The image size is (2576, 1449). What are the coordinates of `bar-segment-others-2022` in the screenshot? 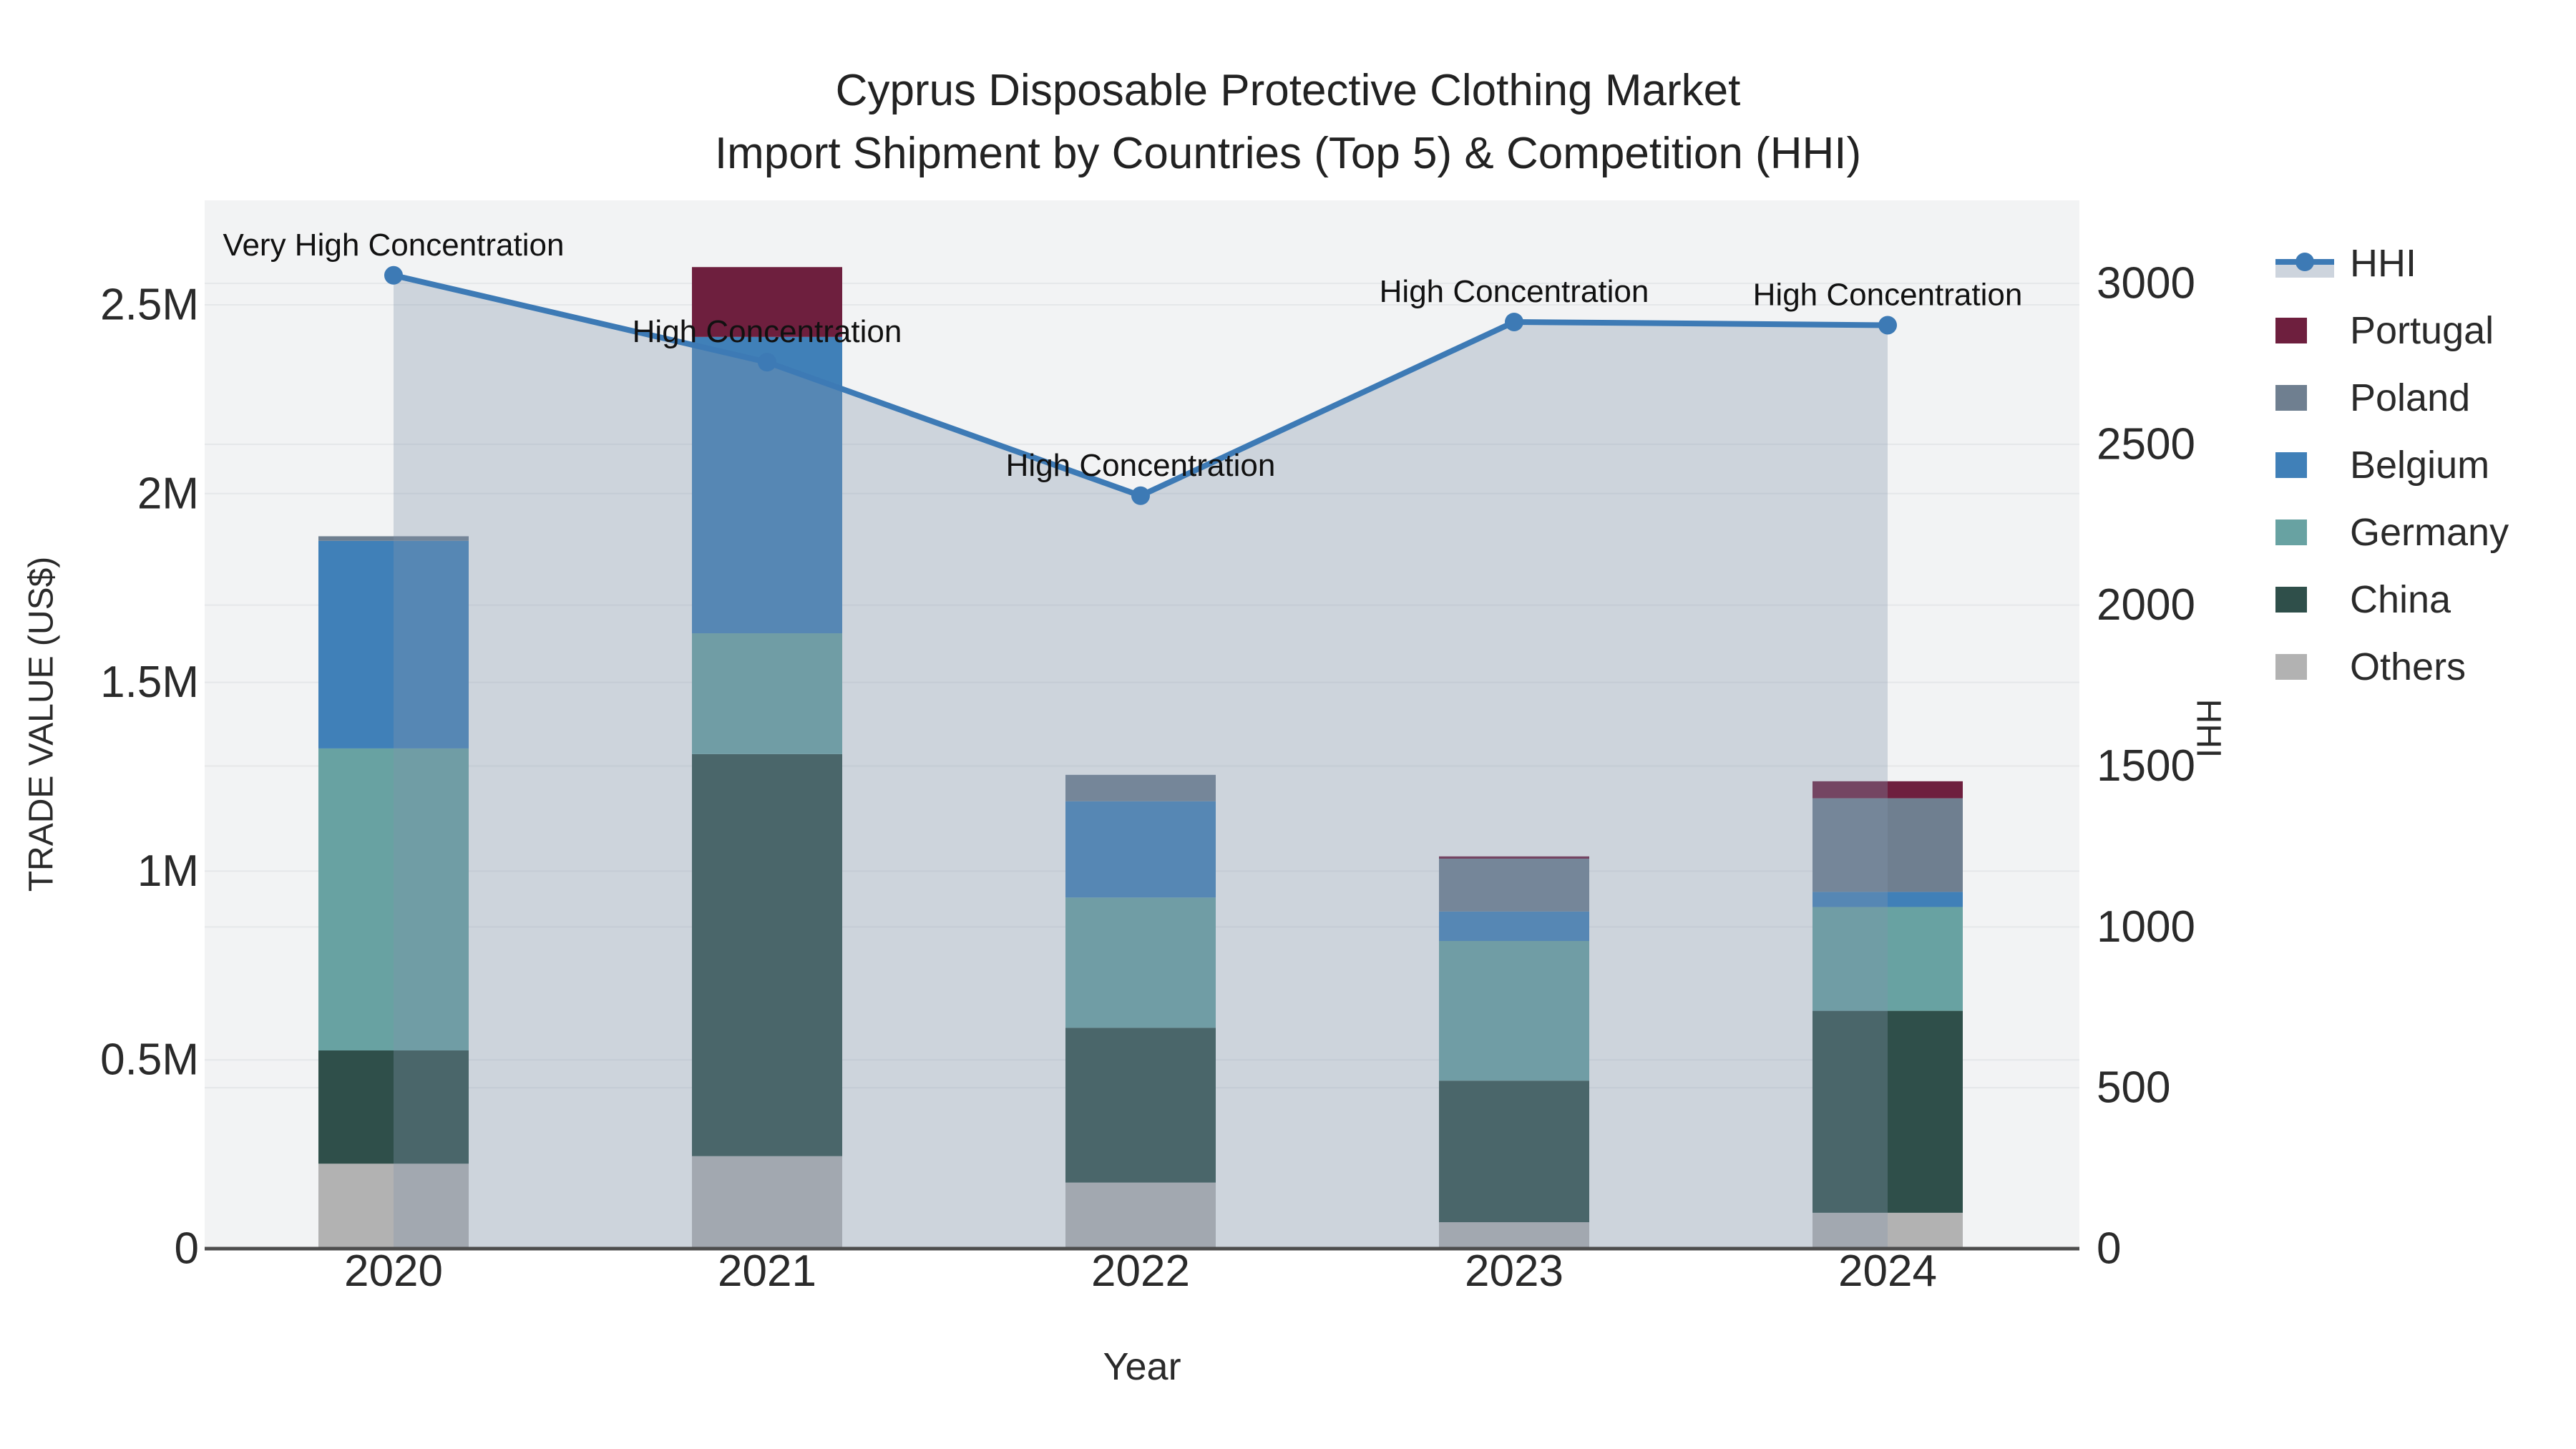 It's located at (1140, 1215).